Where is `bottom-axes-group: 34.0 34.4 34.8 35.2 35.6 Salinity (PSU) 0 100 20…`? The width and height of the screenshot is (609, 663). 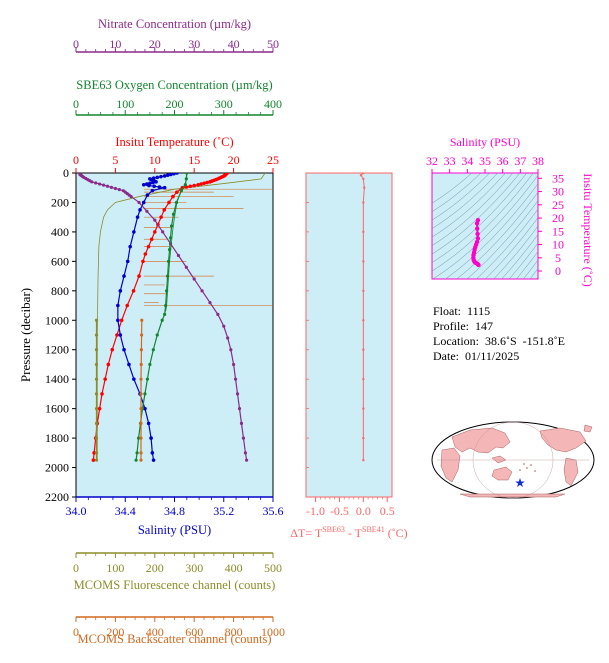
bottom-axes-group: 34.0 34.4 34.8 35.2 35.6 Salinity (PSU) 0 100 20… is located at coordinates (175, 571).